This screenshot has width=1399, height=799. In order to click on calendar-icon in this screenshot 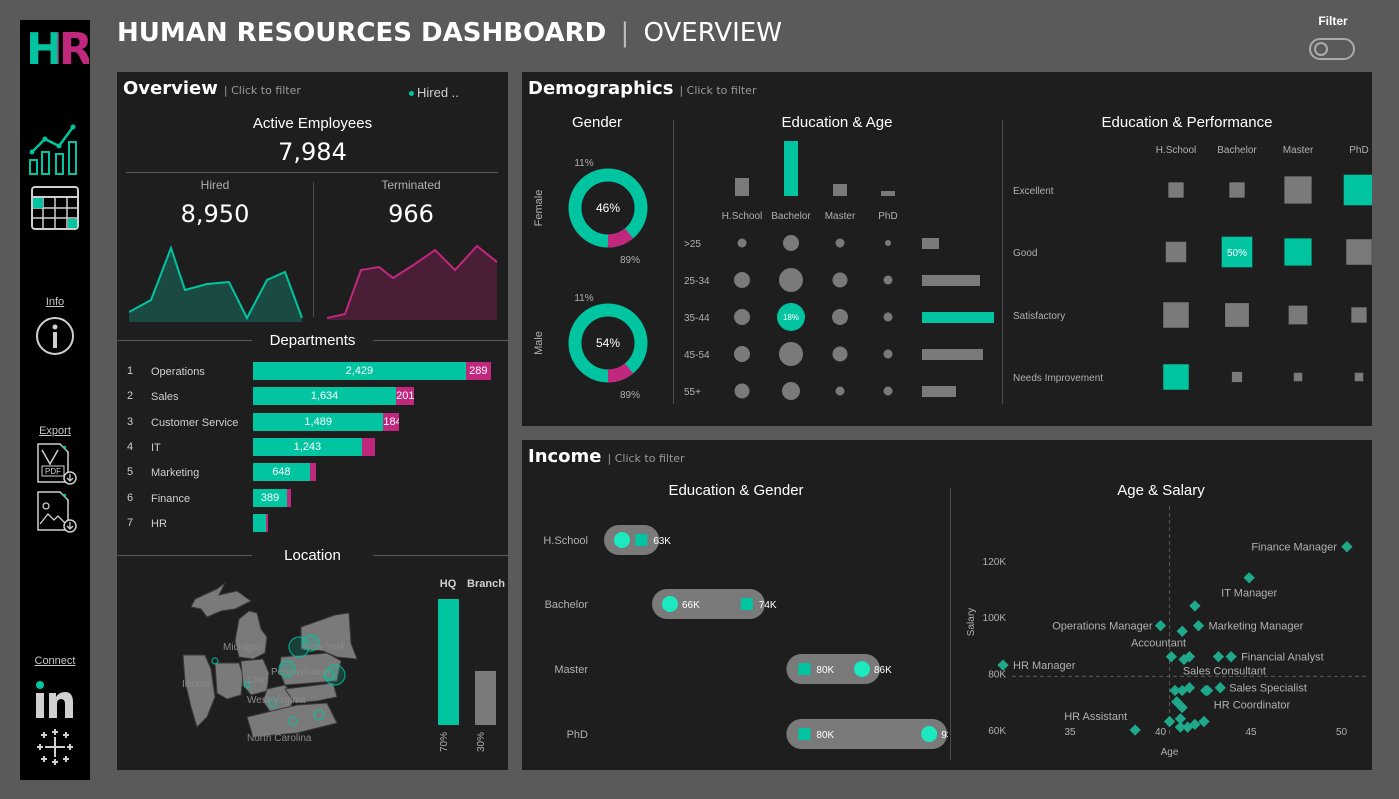, I will do `click(55, 208)`.